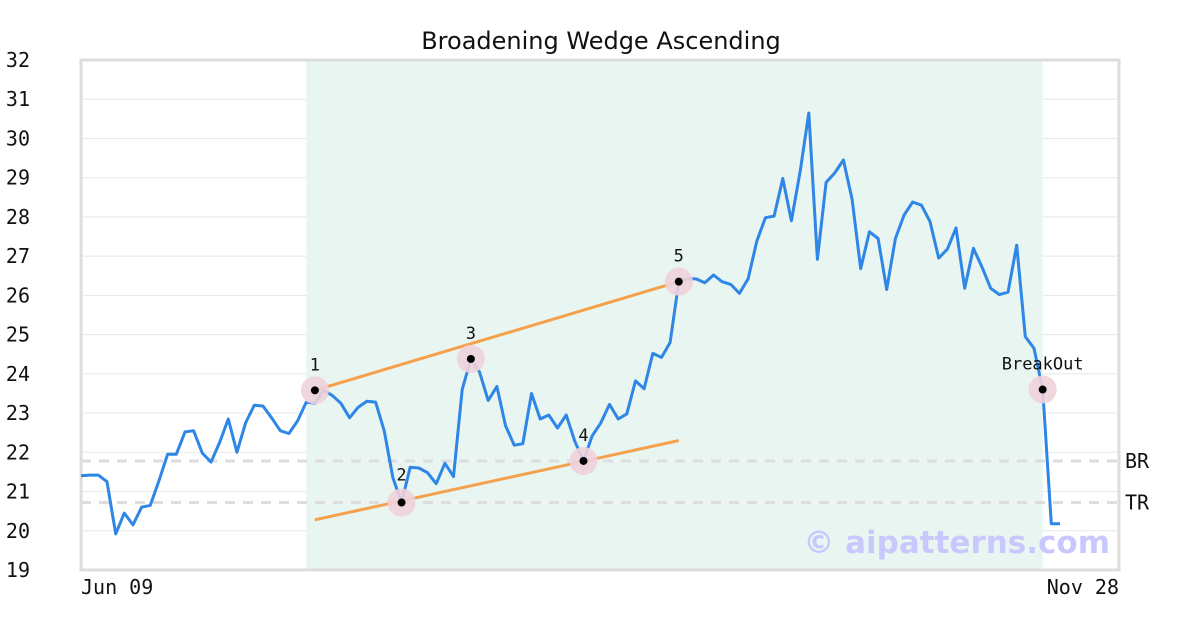 Image resolution: width=1200 pixels, height=630 pixels. Describe the element at coordinates (601, 41) in the screenshot. I see `chart-title: Broadening Wedge Ascending` at that location.